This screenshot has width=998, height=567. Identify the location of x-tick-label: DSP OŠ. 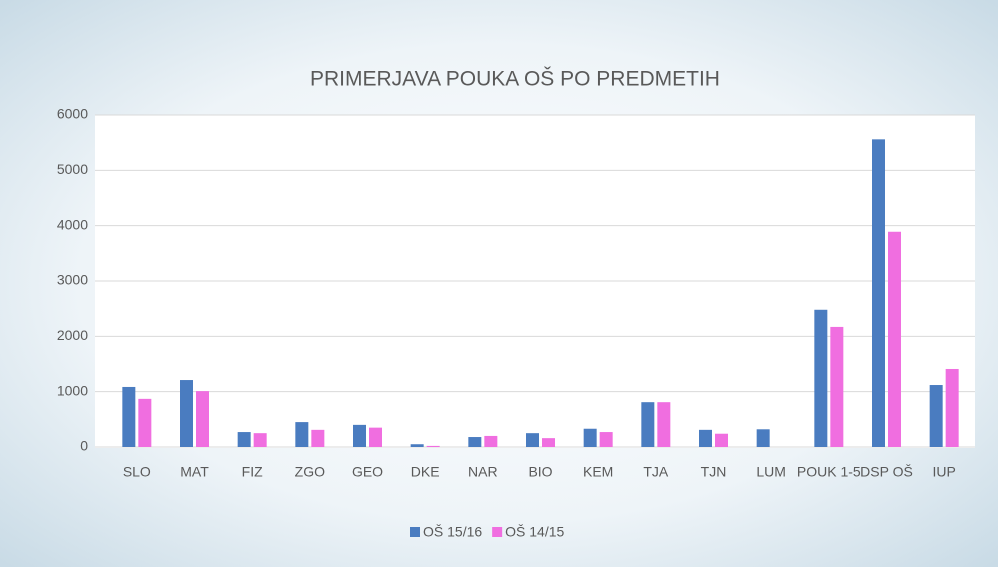
(886, 472).